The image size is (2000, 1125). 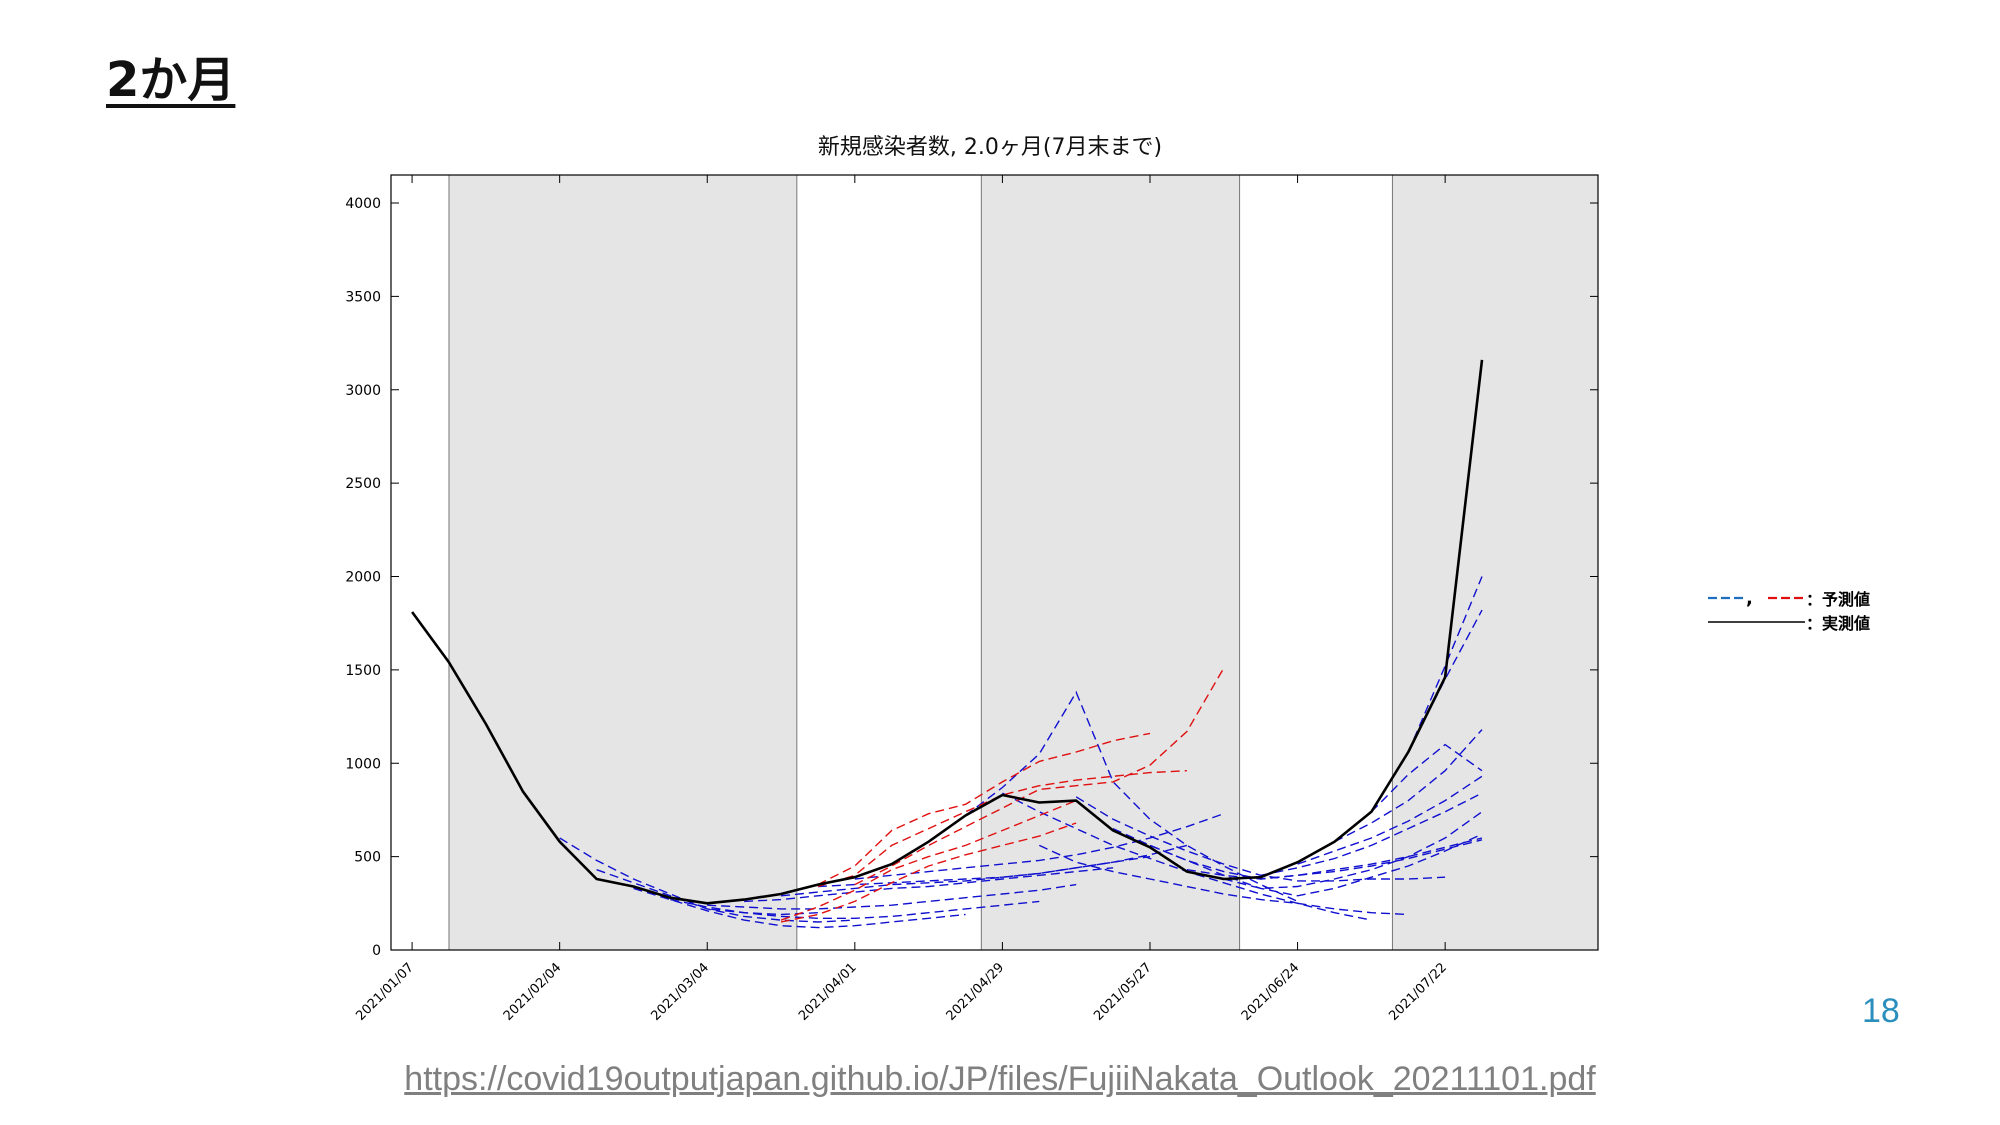 What do you see at coordinates (367, 858) in the screenshot?
I see `y-tick-label-500: 500` at bounding box center [367, 858].